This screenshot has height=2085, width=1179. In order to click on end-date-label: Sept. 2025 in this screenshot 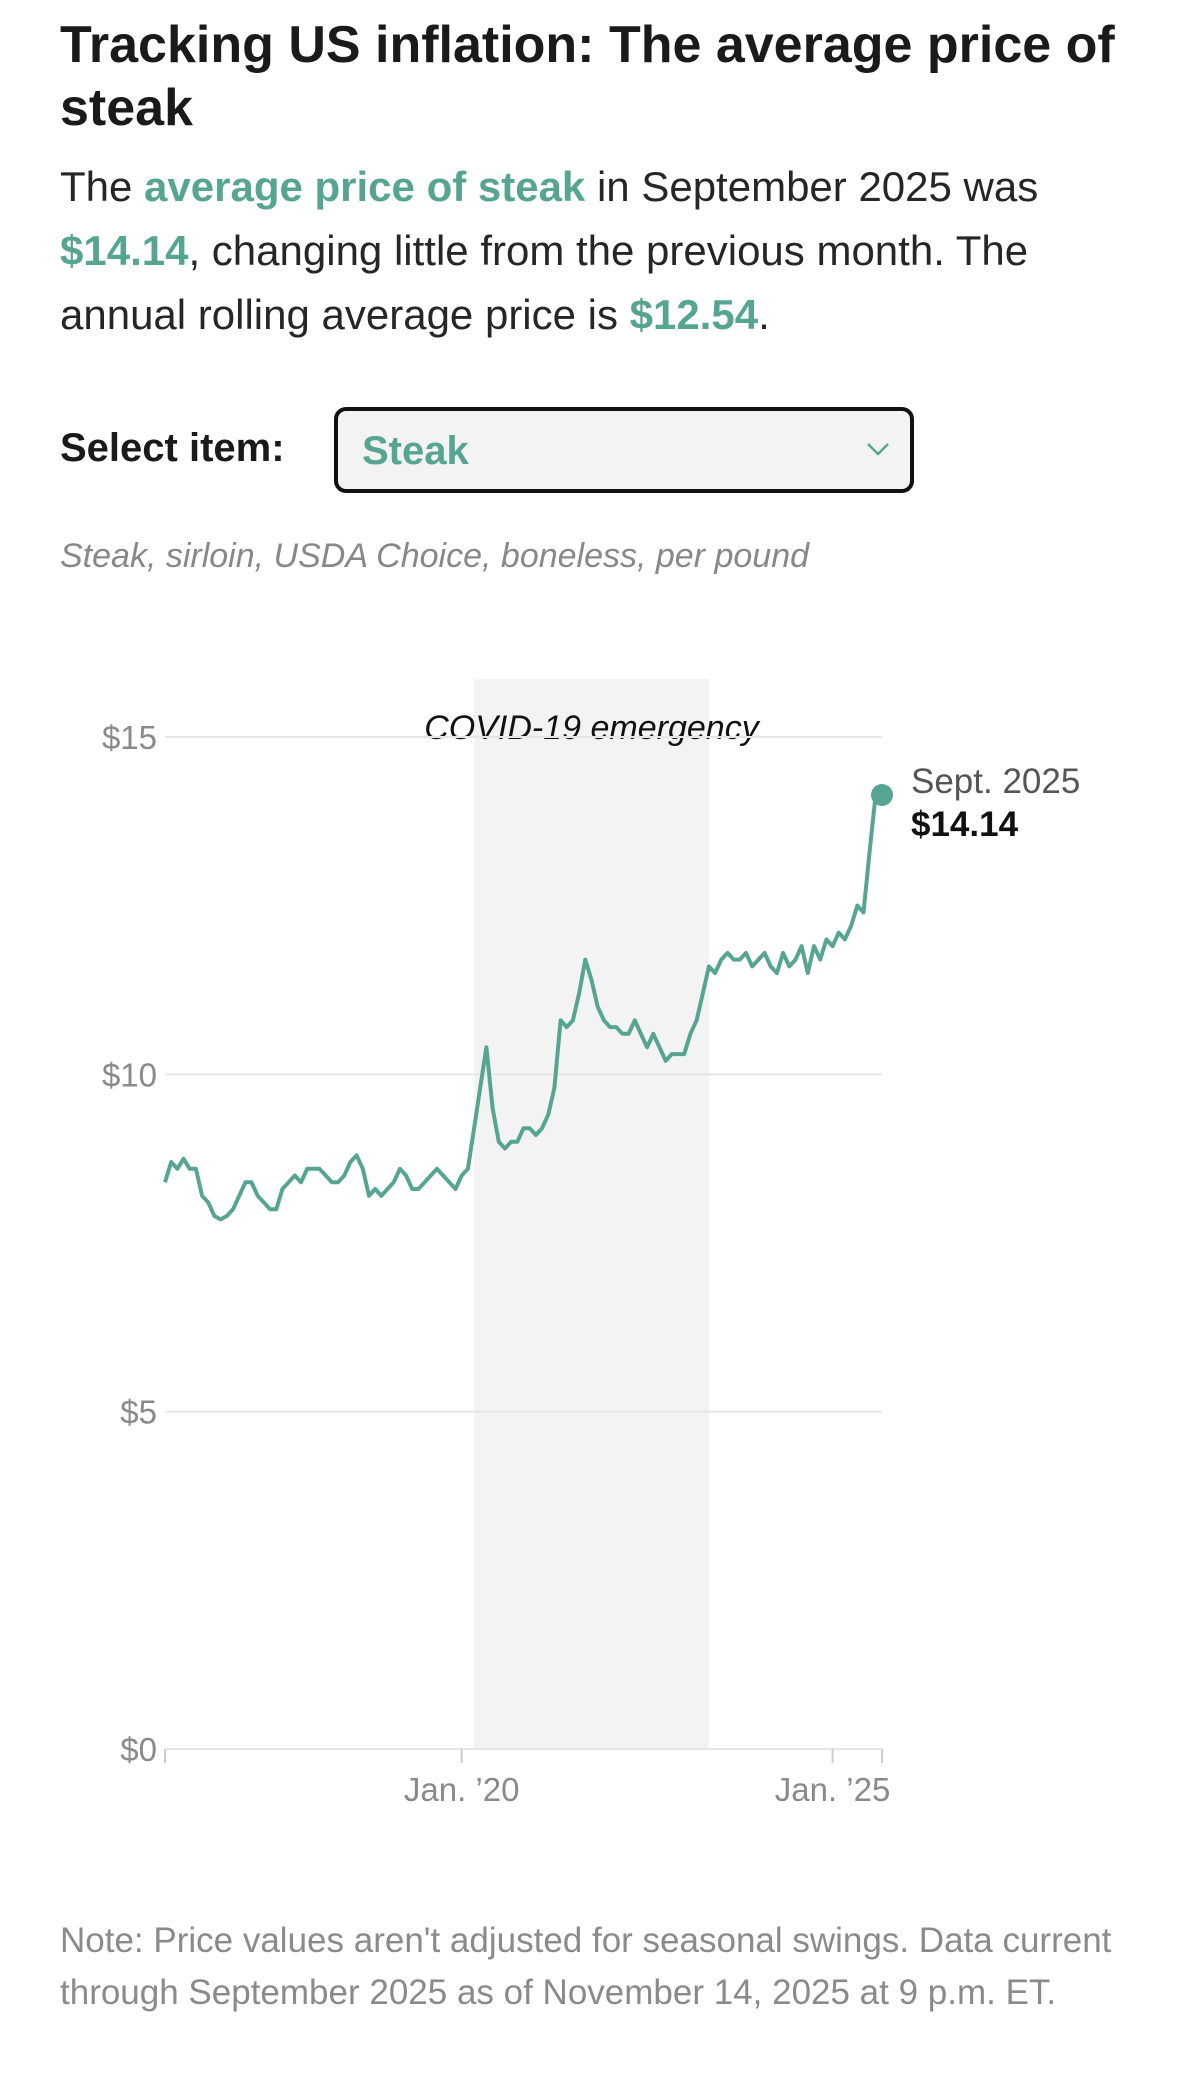, I will do `click(995, 781)`.